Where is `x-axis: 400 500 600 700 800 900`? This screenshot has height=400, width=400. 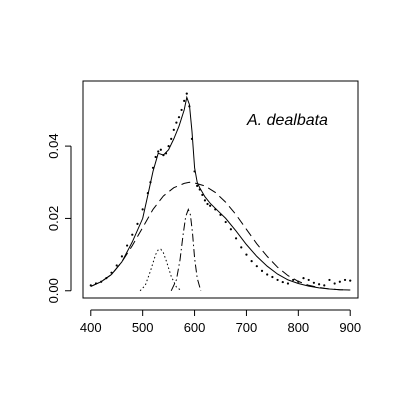
x-axis: 400 500 600 700 800 900 is located at coordinates (220, 322).